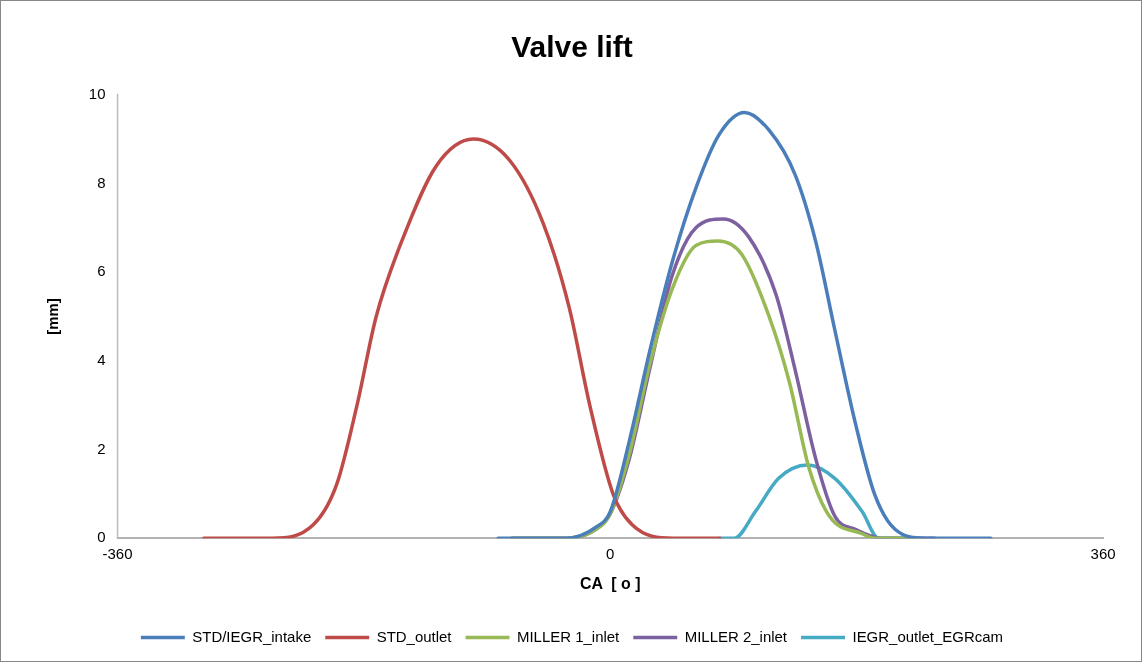 This screenshot has width=1142, height=662. What do you see at coordinates (101, 182) in the screenshot?
I see `y-tick-label: 8` at bounding box center [101, 182].